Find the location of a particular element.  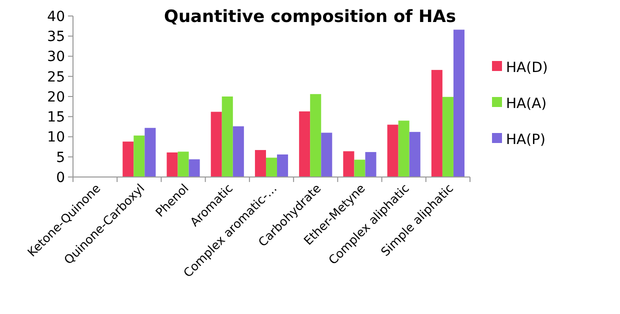

y-tick-label: 25 is located at coordinates (56, 77).